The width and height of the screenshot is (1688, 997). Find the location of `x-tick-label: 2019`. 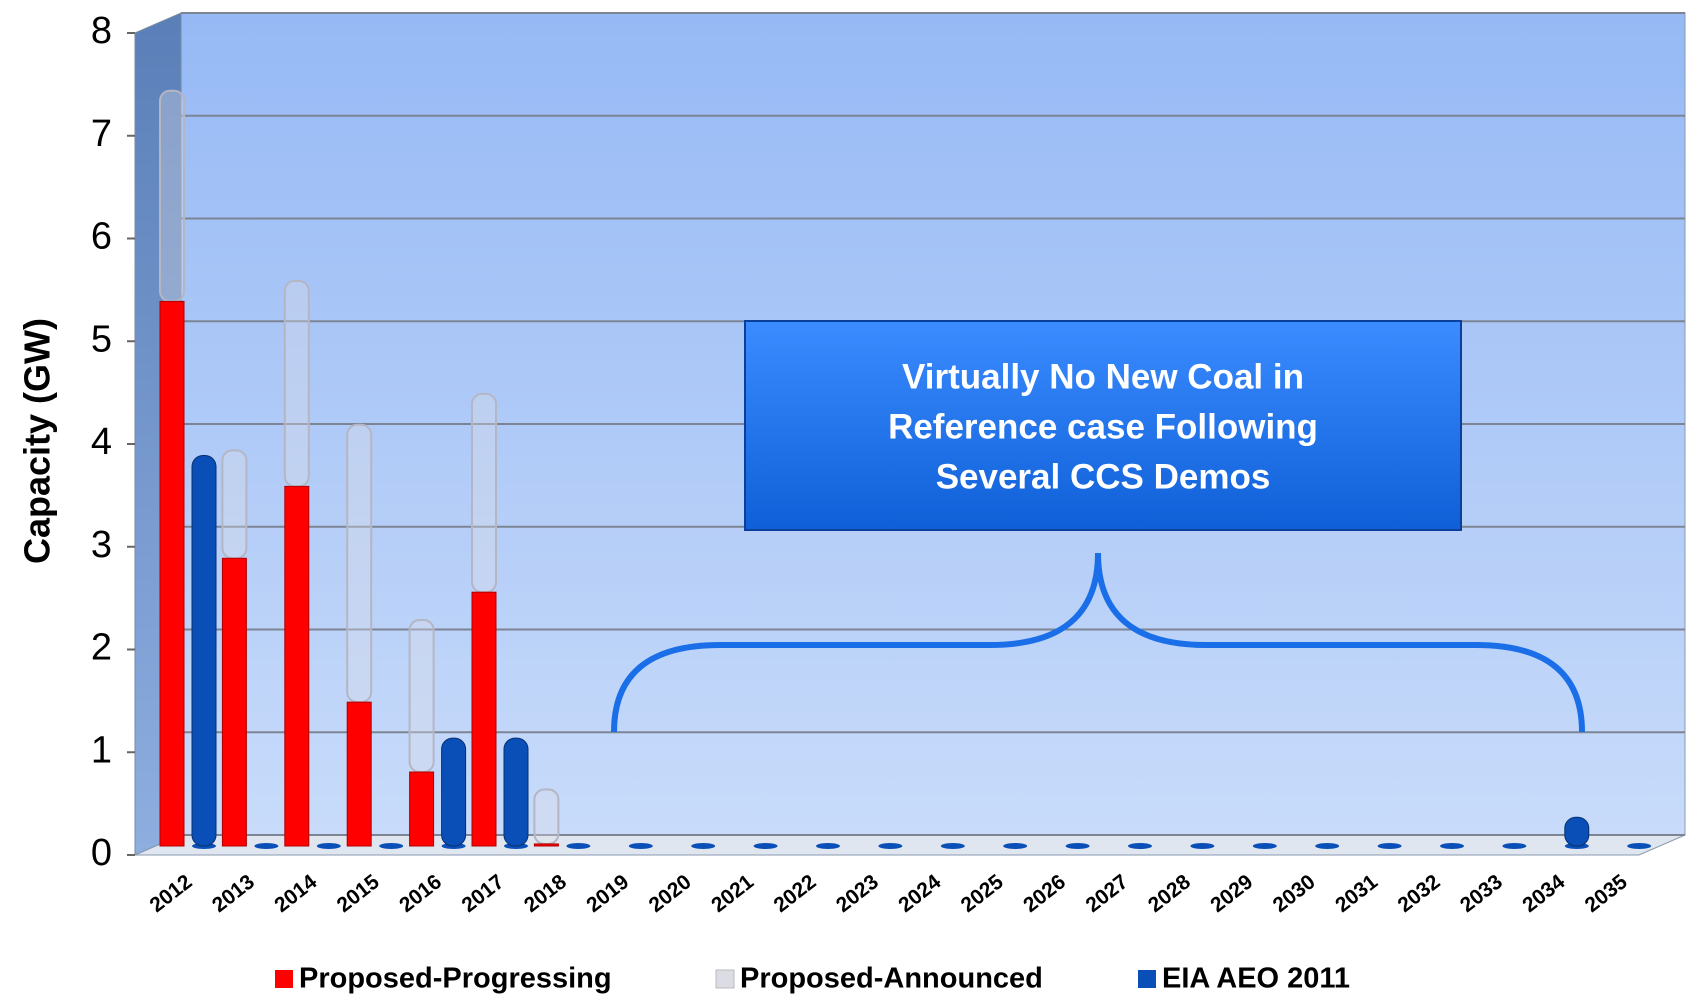

x-tick-label: 2019 is located at coordinates (607, 893).